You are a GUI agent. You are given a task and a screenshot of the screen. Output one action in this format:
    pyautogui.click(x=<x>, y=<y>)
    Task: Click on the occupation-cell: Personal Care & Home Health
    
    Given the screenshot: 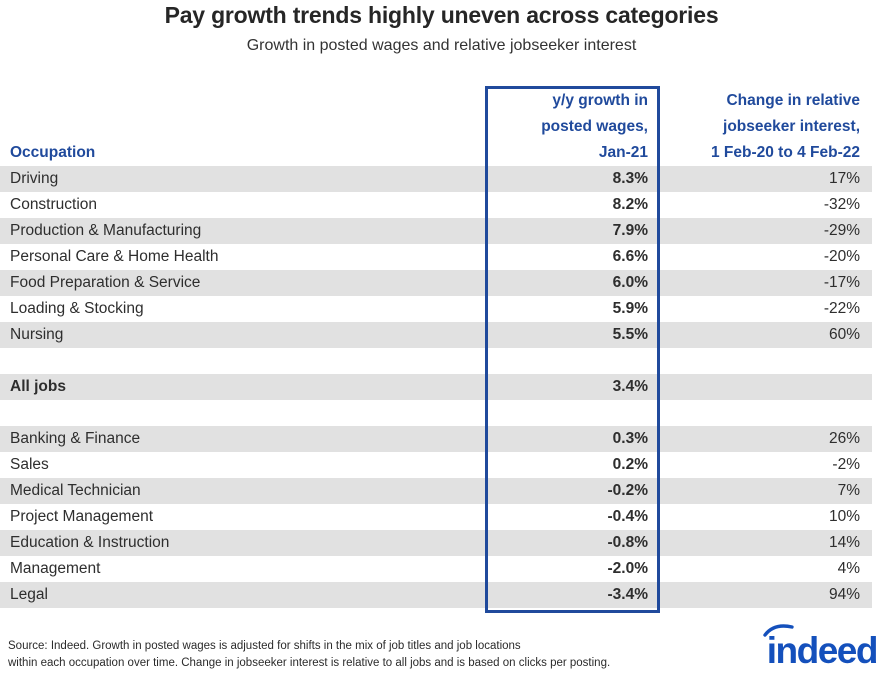 What is the action you would take?
    pyautogui.click(x=114, y=256)
    